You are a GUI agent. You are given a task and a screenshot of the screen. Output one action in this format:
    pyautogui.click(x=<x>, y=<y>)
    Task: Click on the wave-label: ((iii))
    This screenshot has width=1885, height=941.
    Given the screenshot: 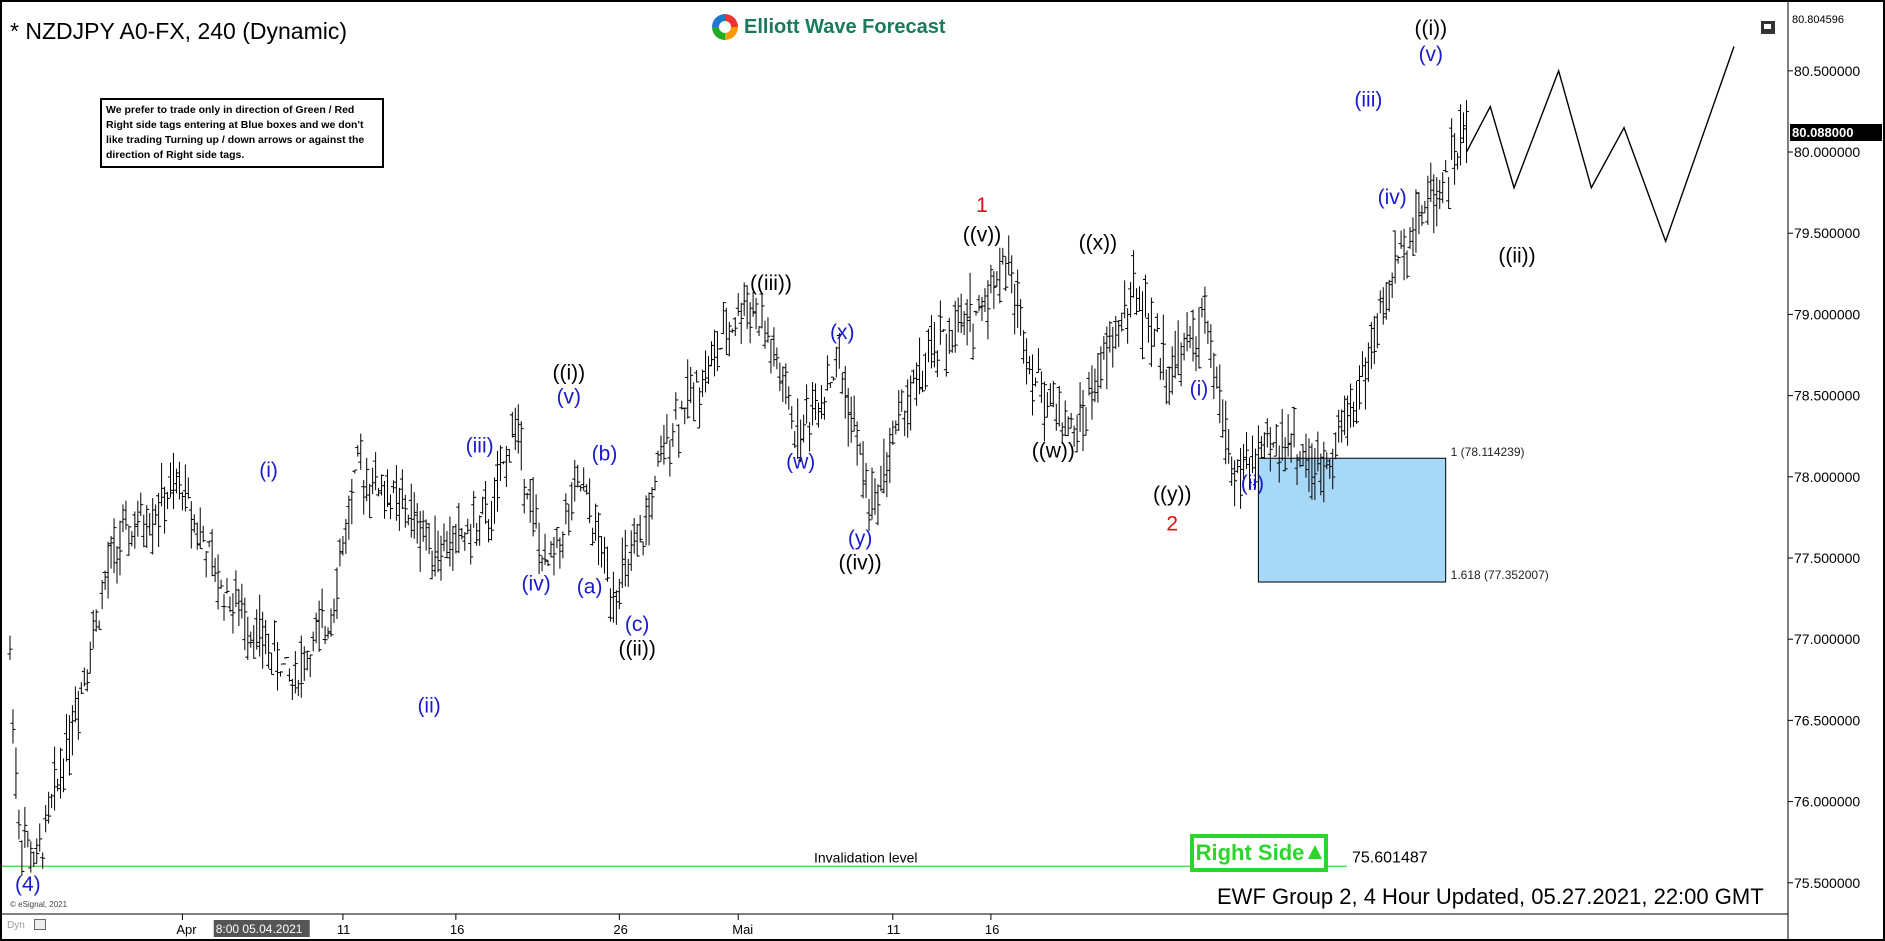 What is the action you would take?
    pyautogui.click(x=771, y=283)
    